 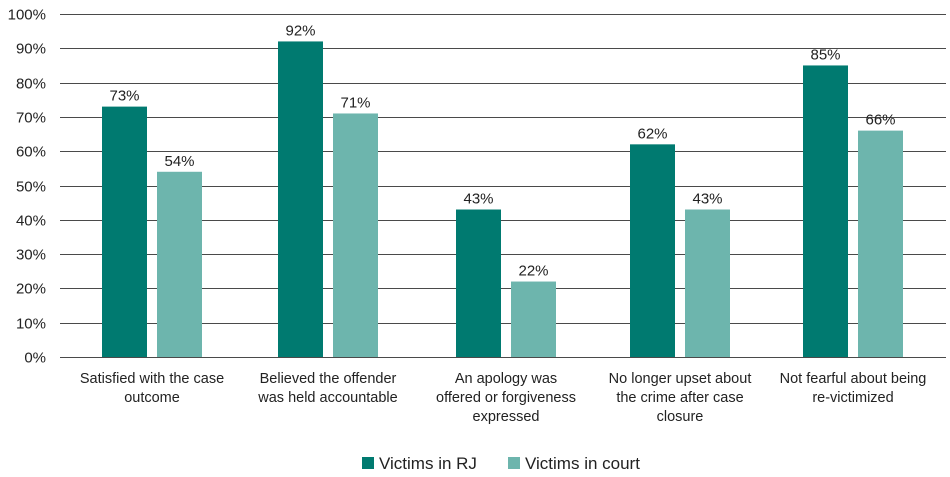 I want to click on category-label: Not fearful about being re-victimized, so click(x=853, y=388).